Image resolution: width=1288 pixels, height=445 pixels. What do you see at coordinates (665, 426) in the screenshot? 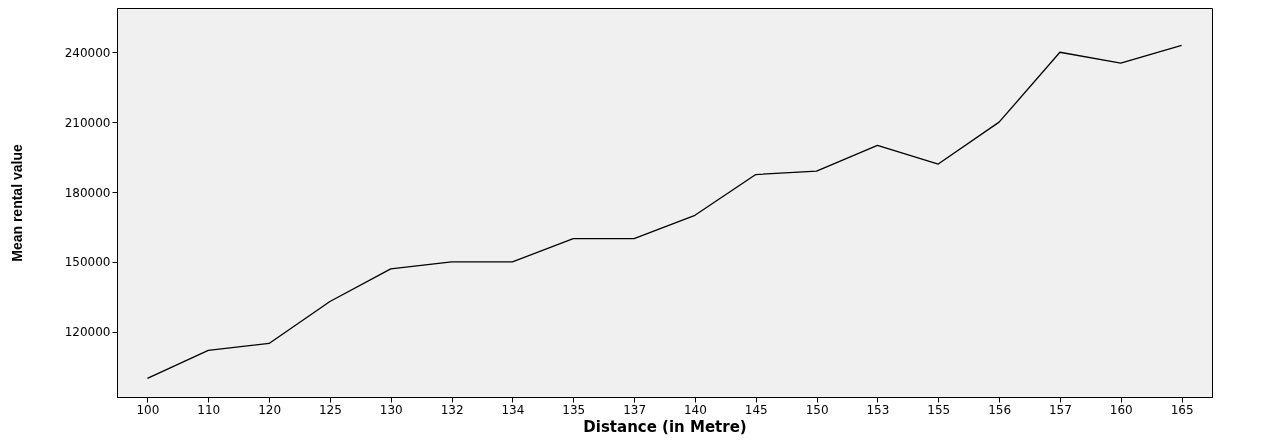
I see `x-axis-title: Distance (in Metre)` at bounding box center [665, 426].